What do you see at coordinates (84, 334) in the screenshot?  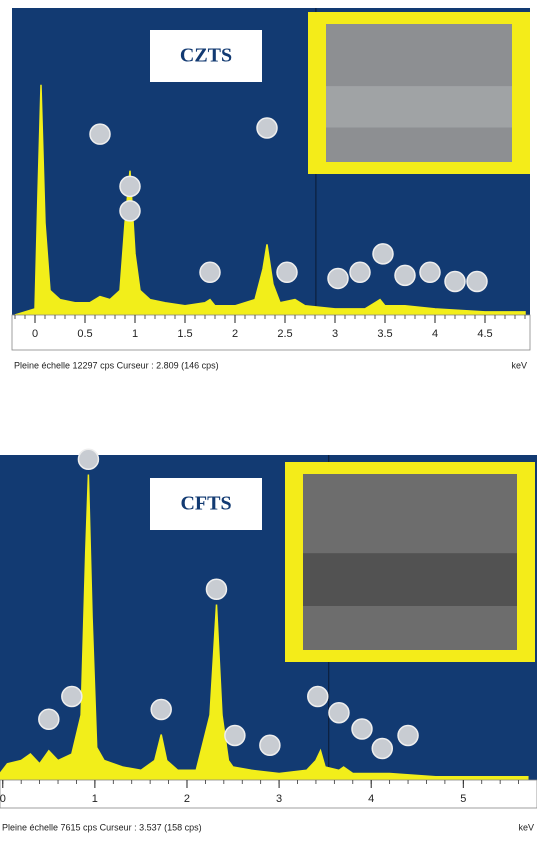 I see `x-tick-label: 0.5` at bounding box center [84, 334].